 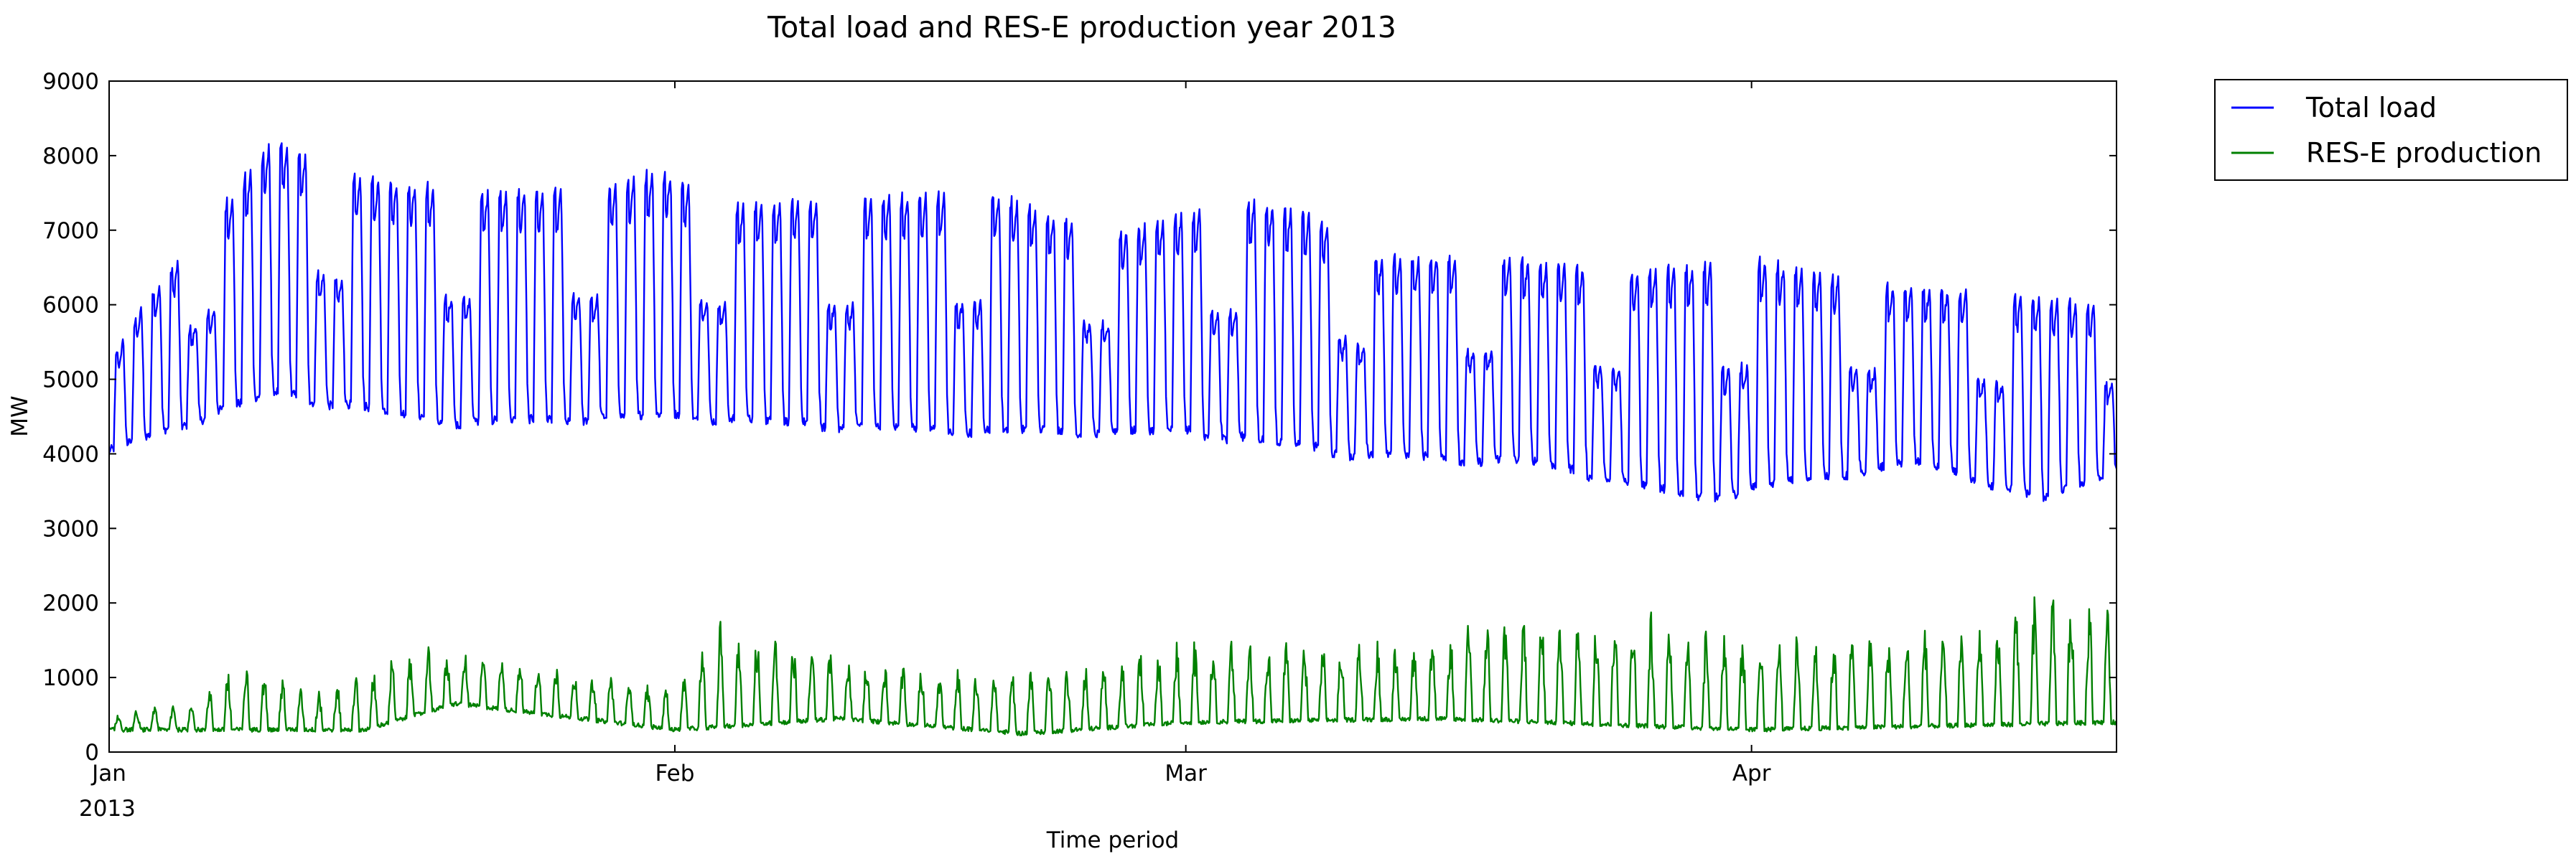 I want to click on x-tick-label: Feb, so click(x=675, y=774).